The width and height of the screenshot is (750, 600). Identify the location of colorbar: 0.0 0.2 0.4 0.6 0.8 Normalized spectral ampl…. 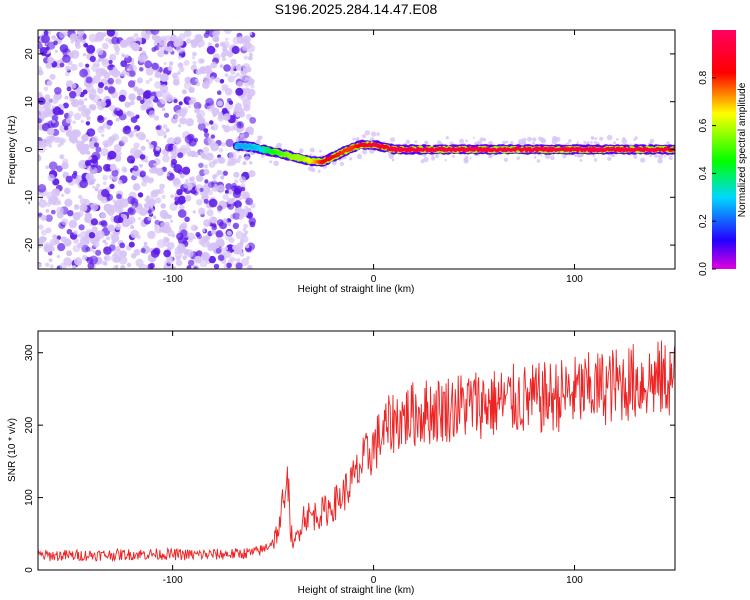
(723, 153).